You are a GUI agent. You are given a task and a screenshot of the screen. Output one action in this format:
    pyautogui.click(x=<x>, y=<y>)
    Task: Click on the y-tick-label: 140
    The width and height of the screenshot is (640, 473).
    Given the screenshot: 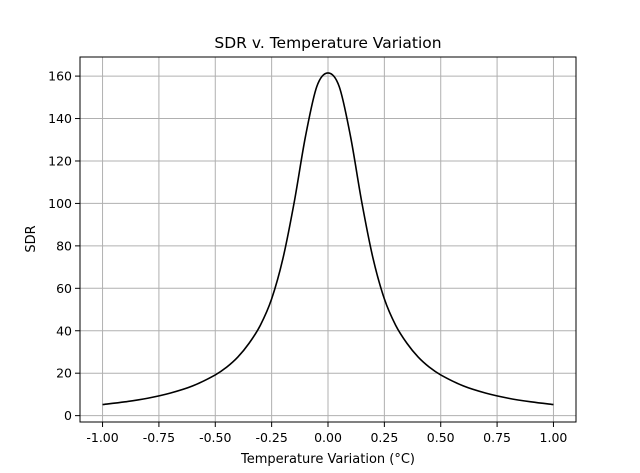 What is the action you would take?
    pyautogui.click(x=60, y=118)
    